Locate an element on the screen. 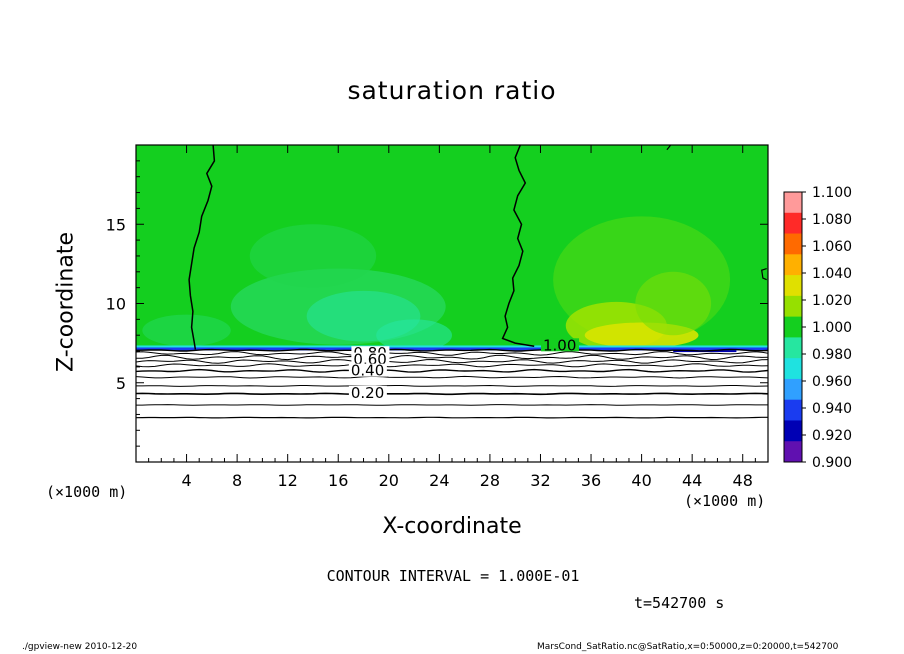  subsaturated-region is located at coordinates (452, 405).